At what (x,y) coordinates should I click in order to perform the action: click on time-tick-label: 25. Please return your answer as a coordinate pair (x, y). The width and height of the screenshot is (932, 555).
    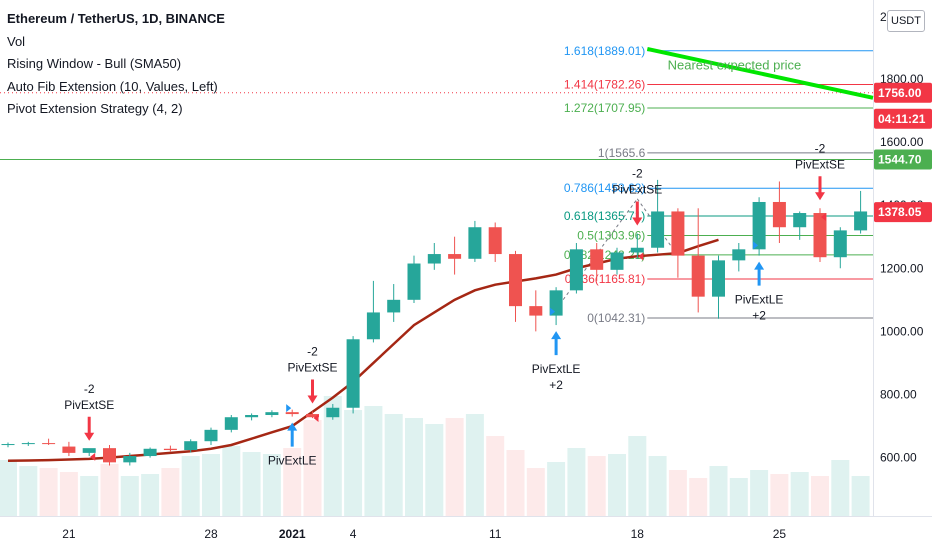
    Looking at the image, I should click on (780, 534).